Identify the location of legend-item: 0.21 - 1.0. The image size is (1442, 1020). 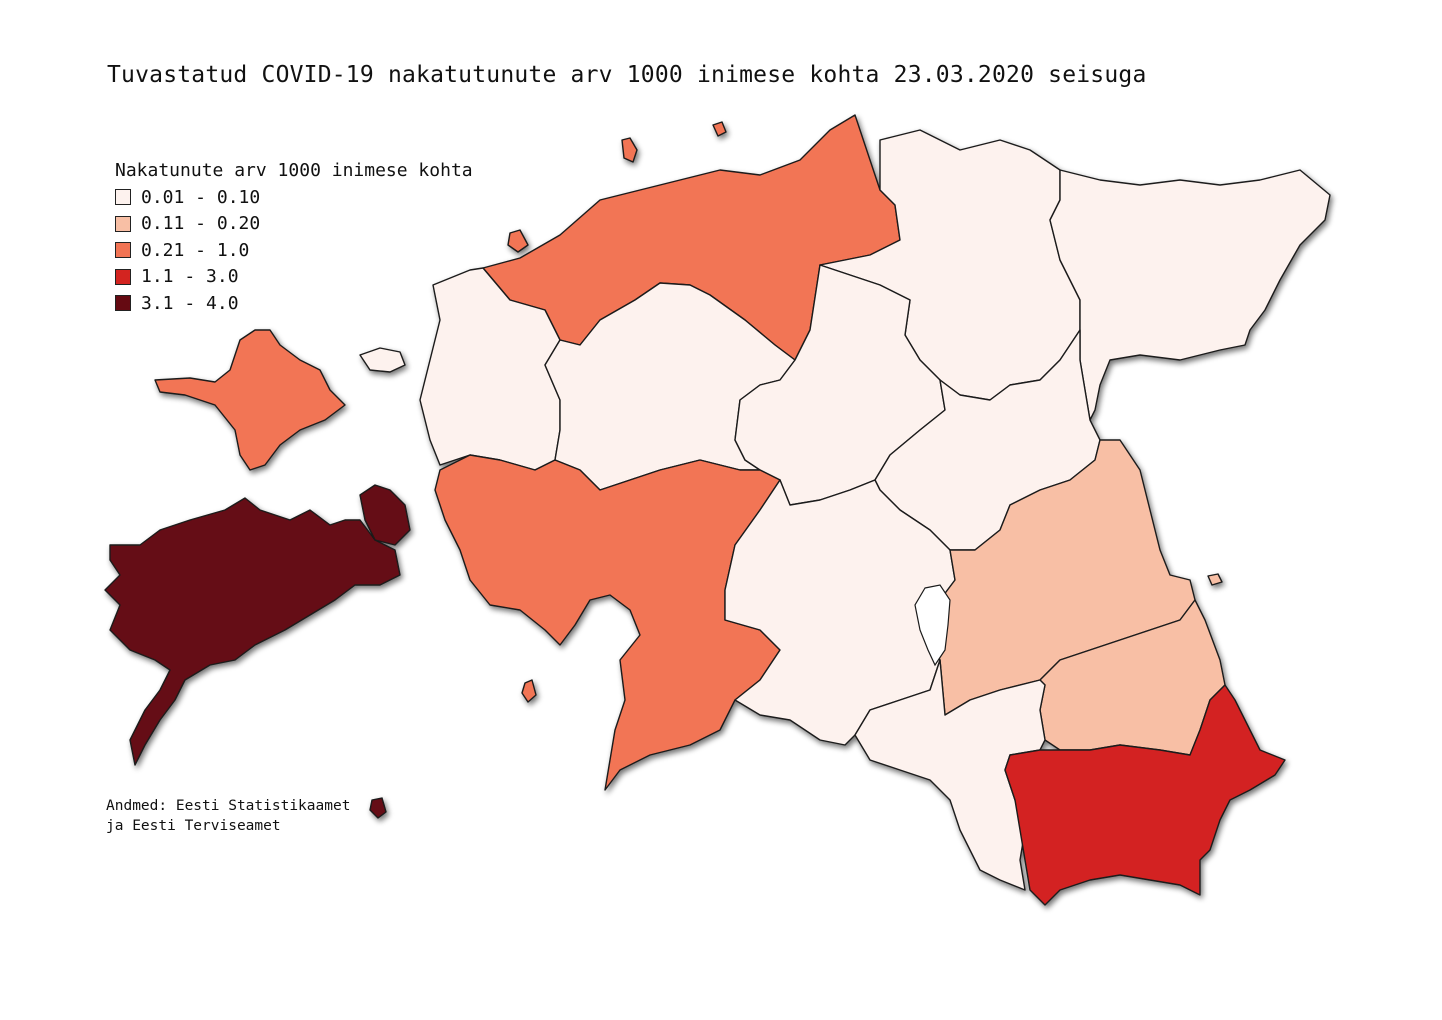
(294, 250).